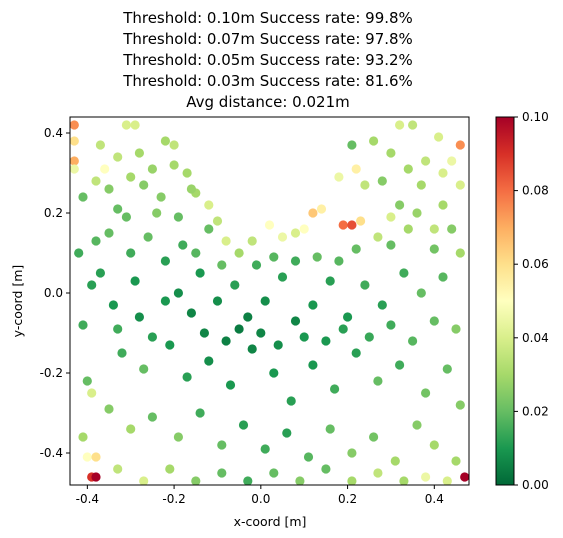 The width and height of the screenshot is (563, 538). I want to click on x-axis-label: x-coord [m], so click(270, 521).